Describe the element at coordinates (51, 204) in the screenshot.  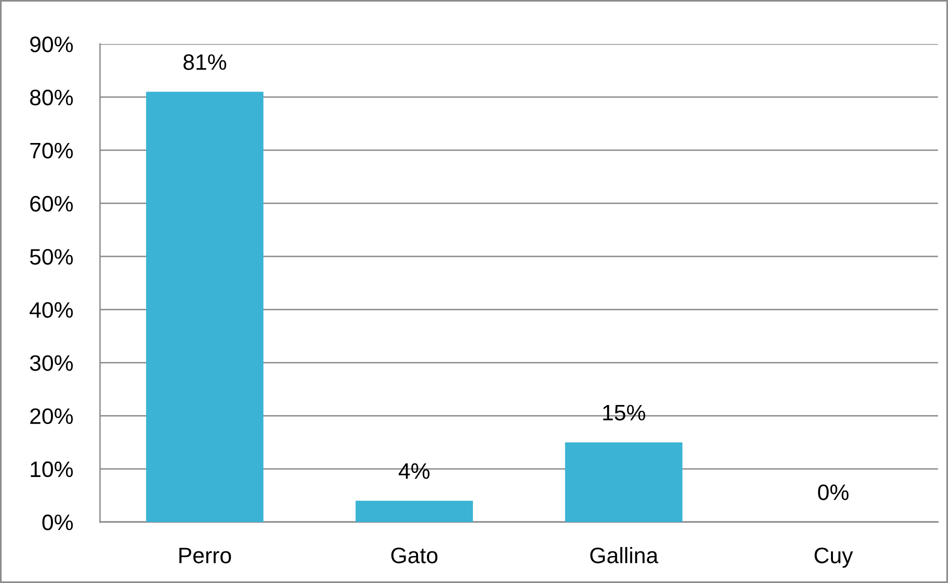
I see `y-tick-label: 60%` at that location.